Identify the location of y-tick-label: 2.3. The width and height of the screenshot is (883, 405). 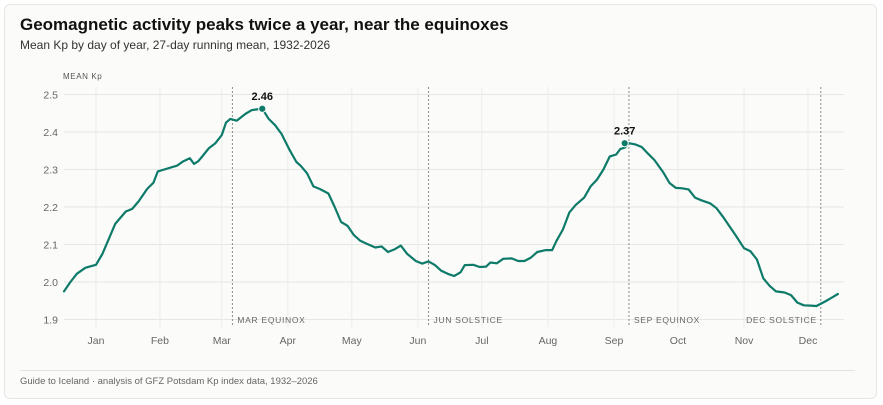
(50, 171).